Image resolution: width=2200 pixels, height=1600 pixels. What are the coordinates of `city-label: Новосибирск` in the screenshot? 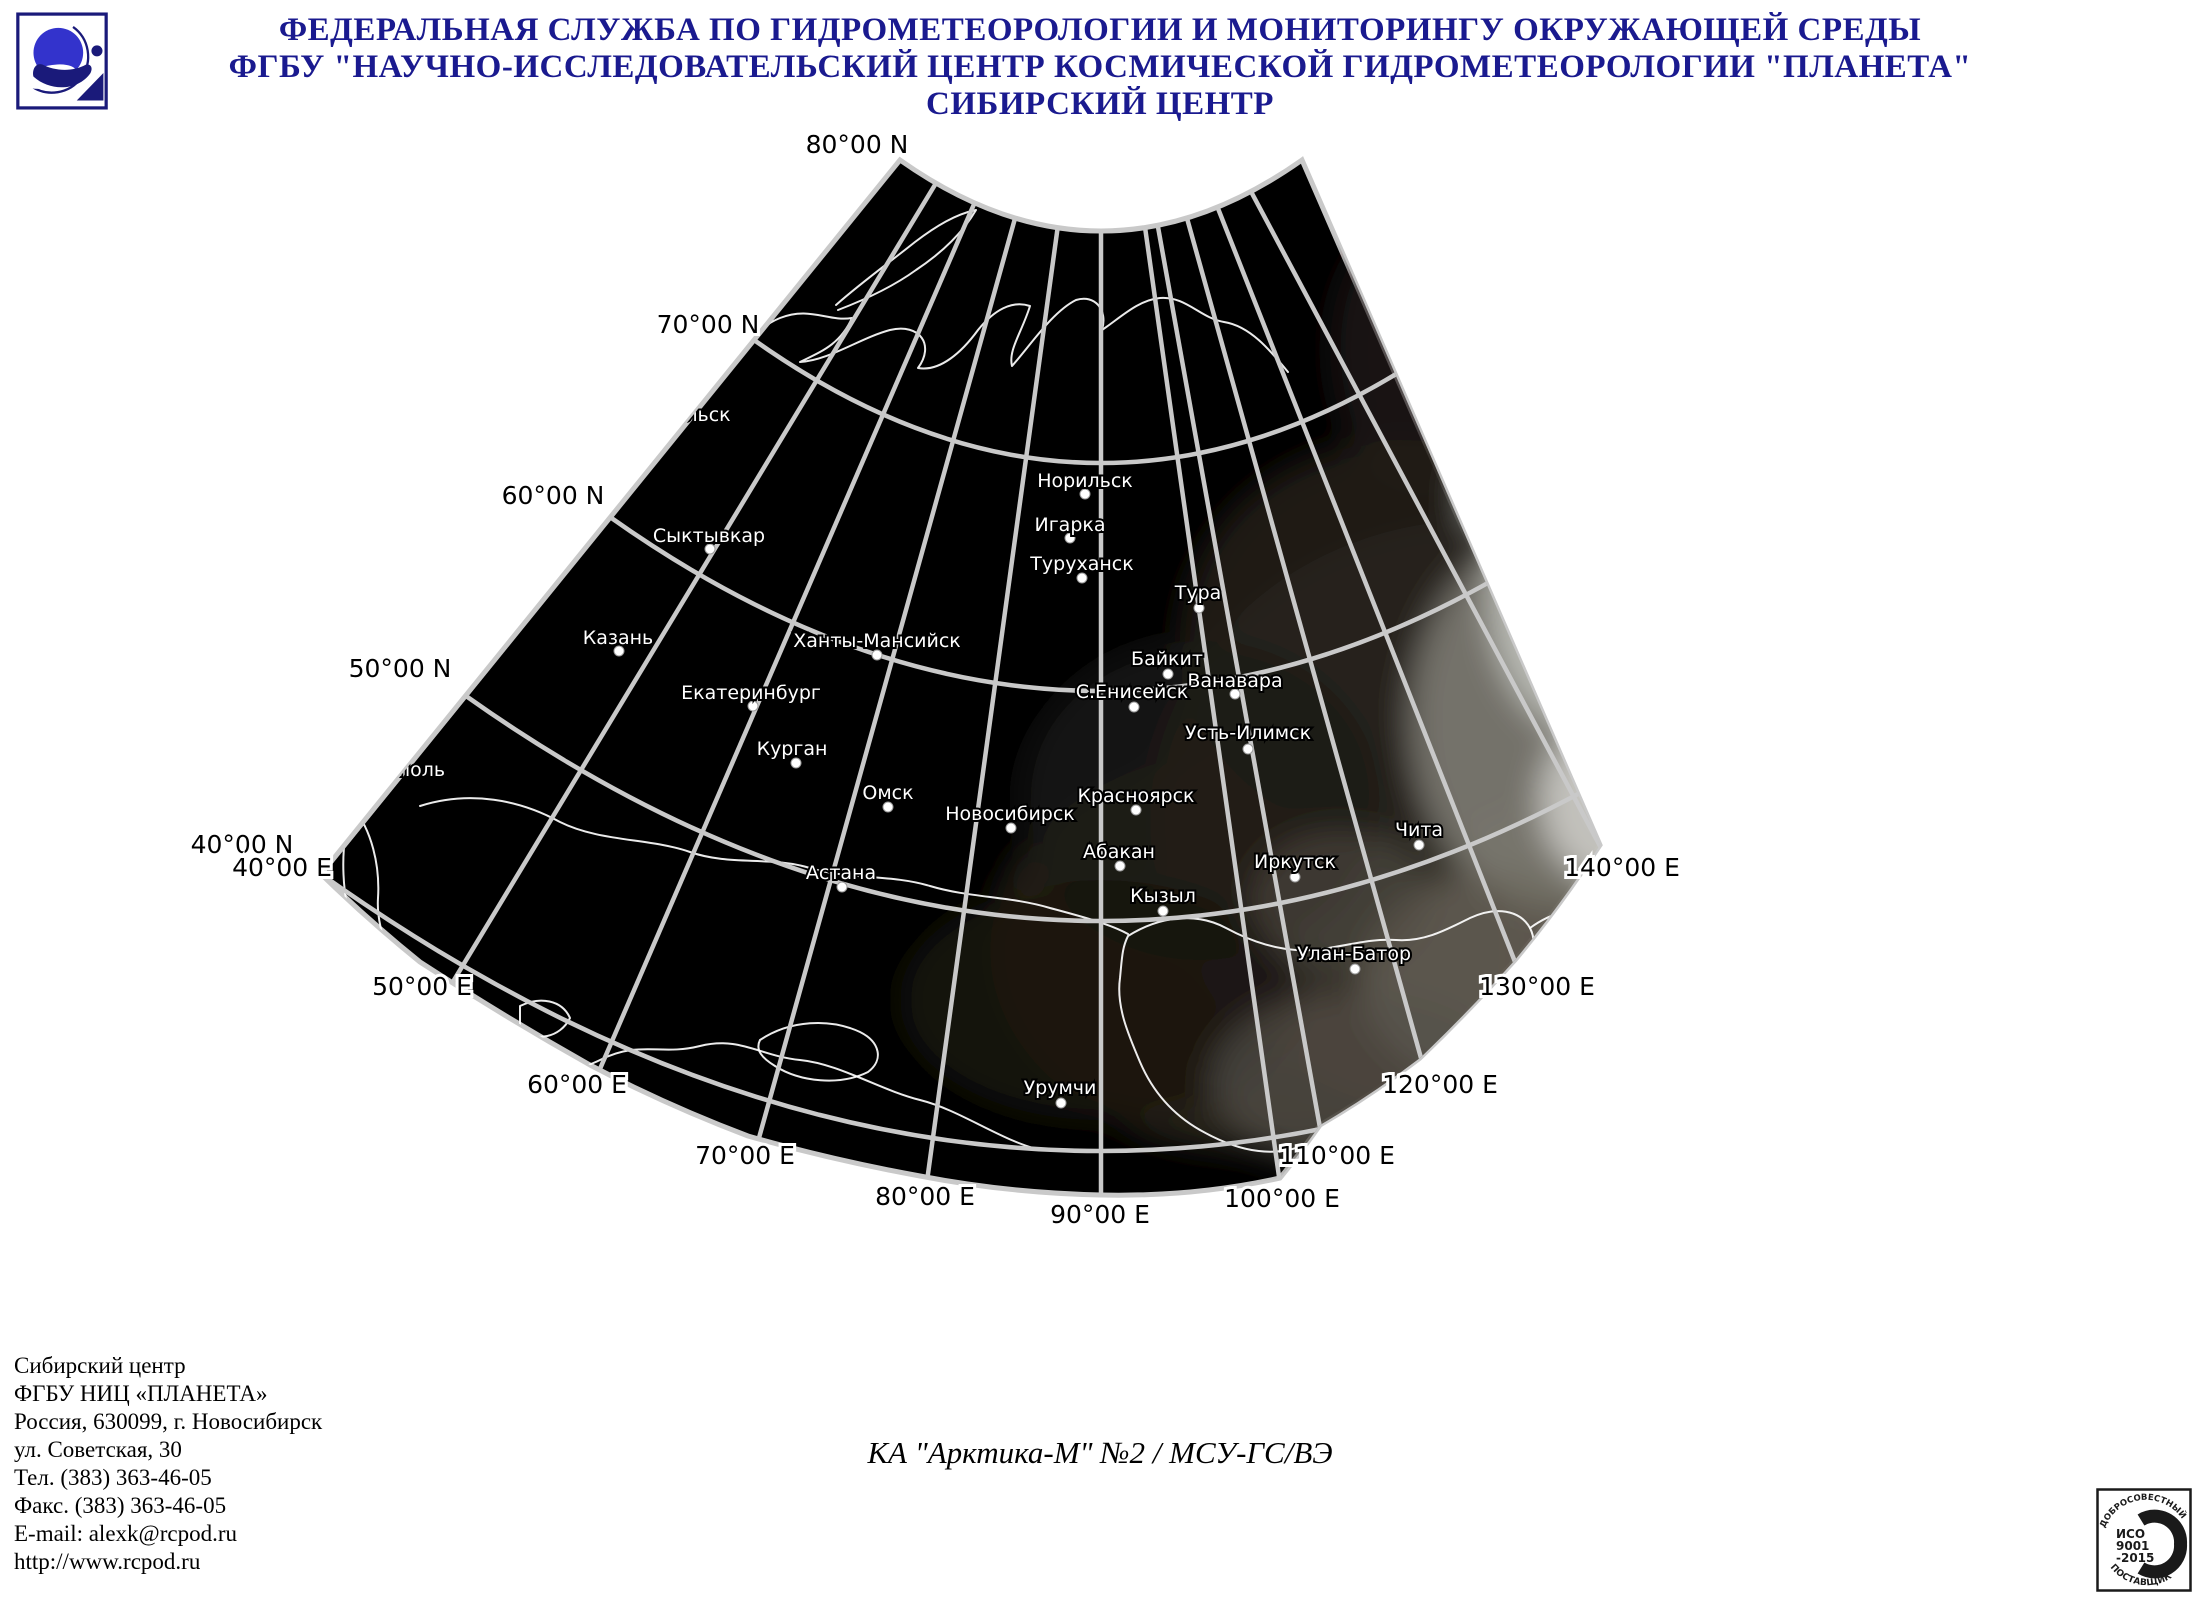 It's located at (1010, 814).